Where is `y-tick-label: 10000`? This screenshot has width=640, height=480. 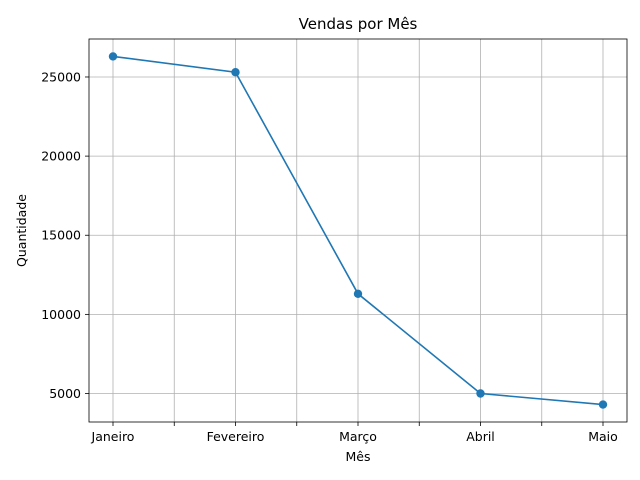 y-tick-label: 10000 is located at coordinates (61, 314).